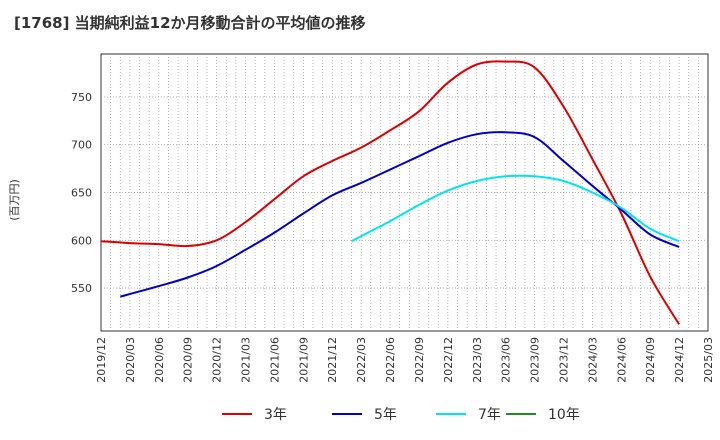 This screenshot has width=720, height=440. What do you see at coordinates (419, 360) in the screenshot?
I see `x-tick-label: 2022/09` at bounding box center [419, 360].